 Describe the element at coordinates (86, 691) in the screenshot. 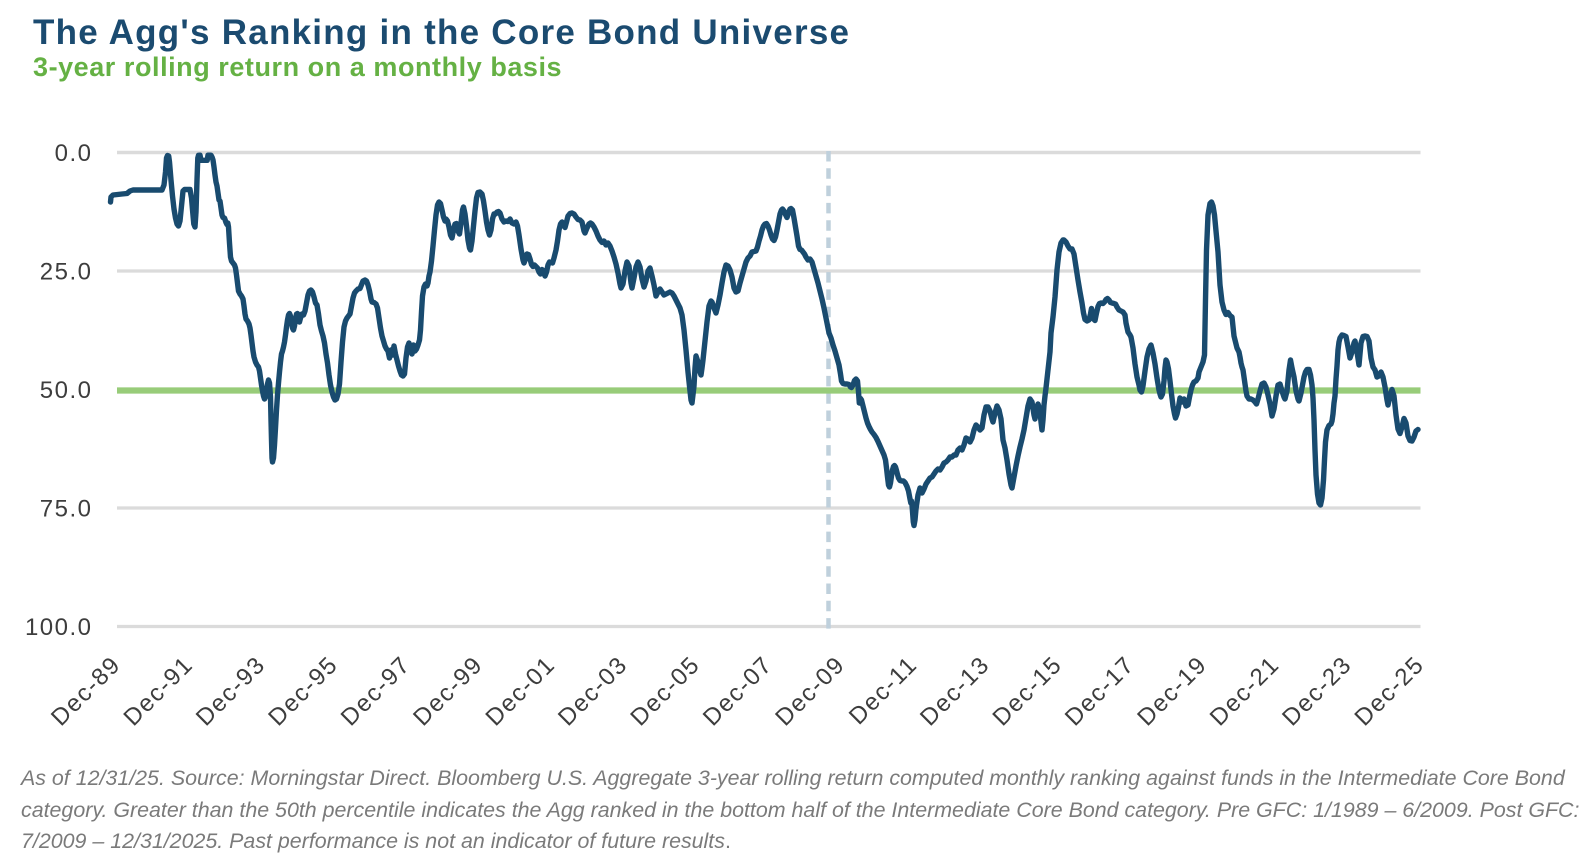

I see `svg-text: Dec-89` at that location.